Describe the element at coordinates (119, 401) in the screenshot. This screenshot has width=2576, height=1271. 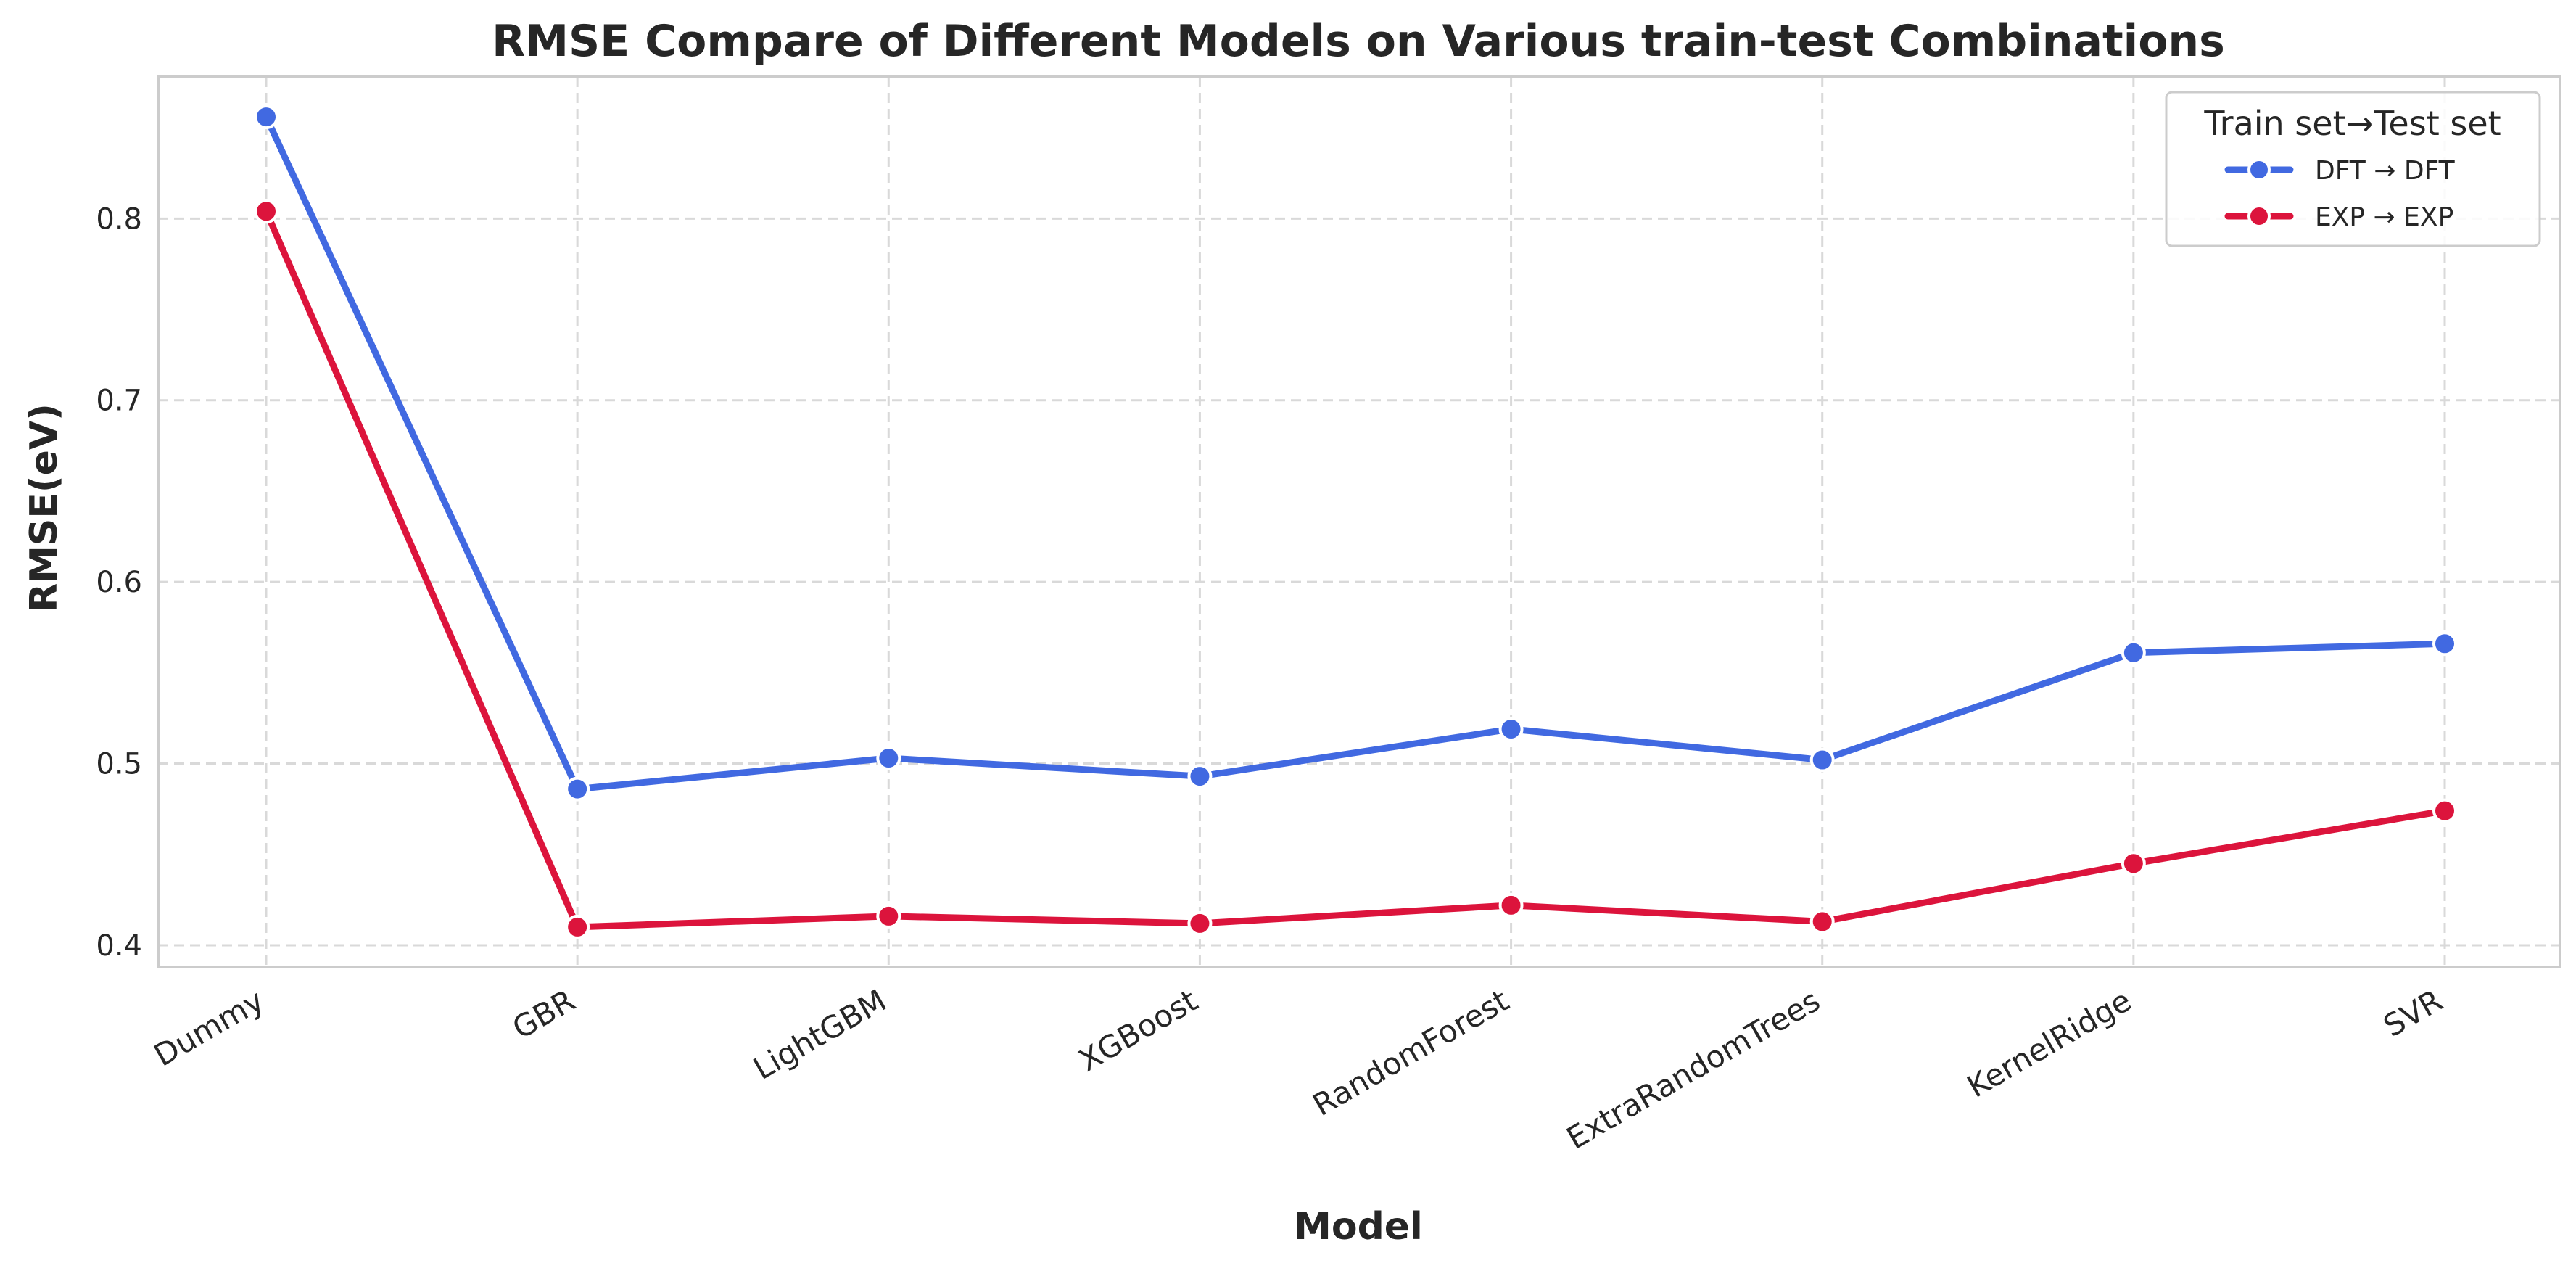
I see `y-tick-label: 0.7` at that location.